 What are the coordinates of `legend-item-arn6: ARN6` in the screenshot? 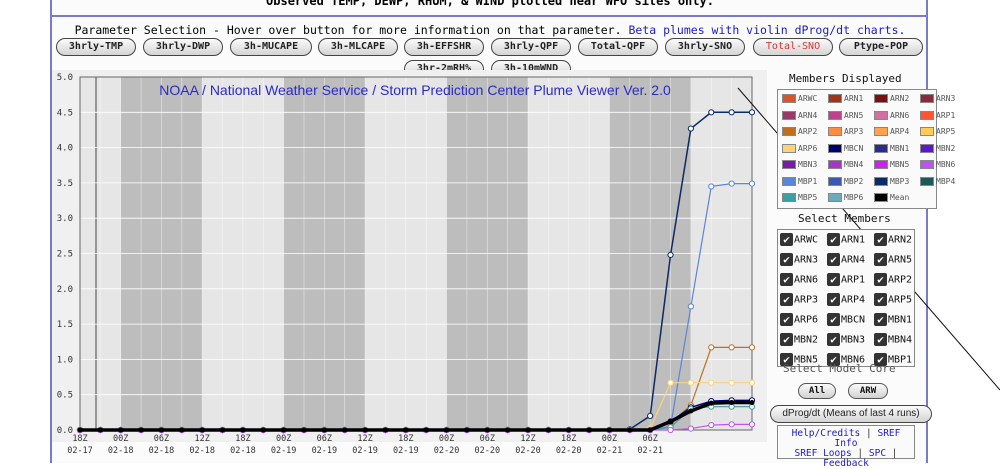 It's located at (891, 115).